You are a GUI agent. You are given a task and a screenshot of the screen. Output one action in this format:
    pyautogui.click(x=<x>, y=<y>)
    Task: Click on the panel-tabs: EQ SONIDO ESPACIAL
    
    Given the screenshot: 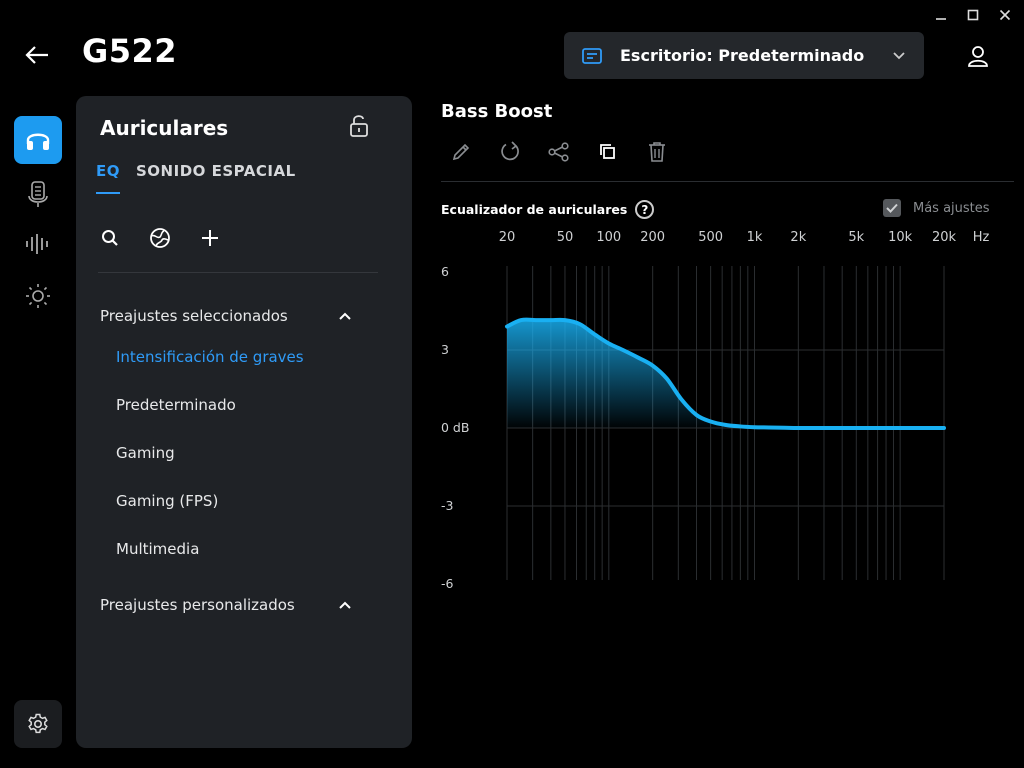 What is the action you would take?
    pyautogui.click(x=196, y=178)
    